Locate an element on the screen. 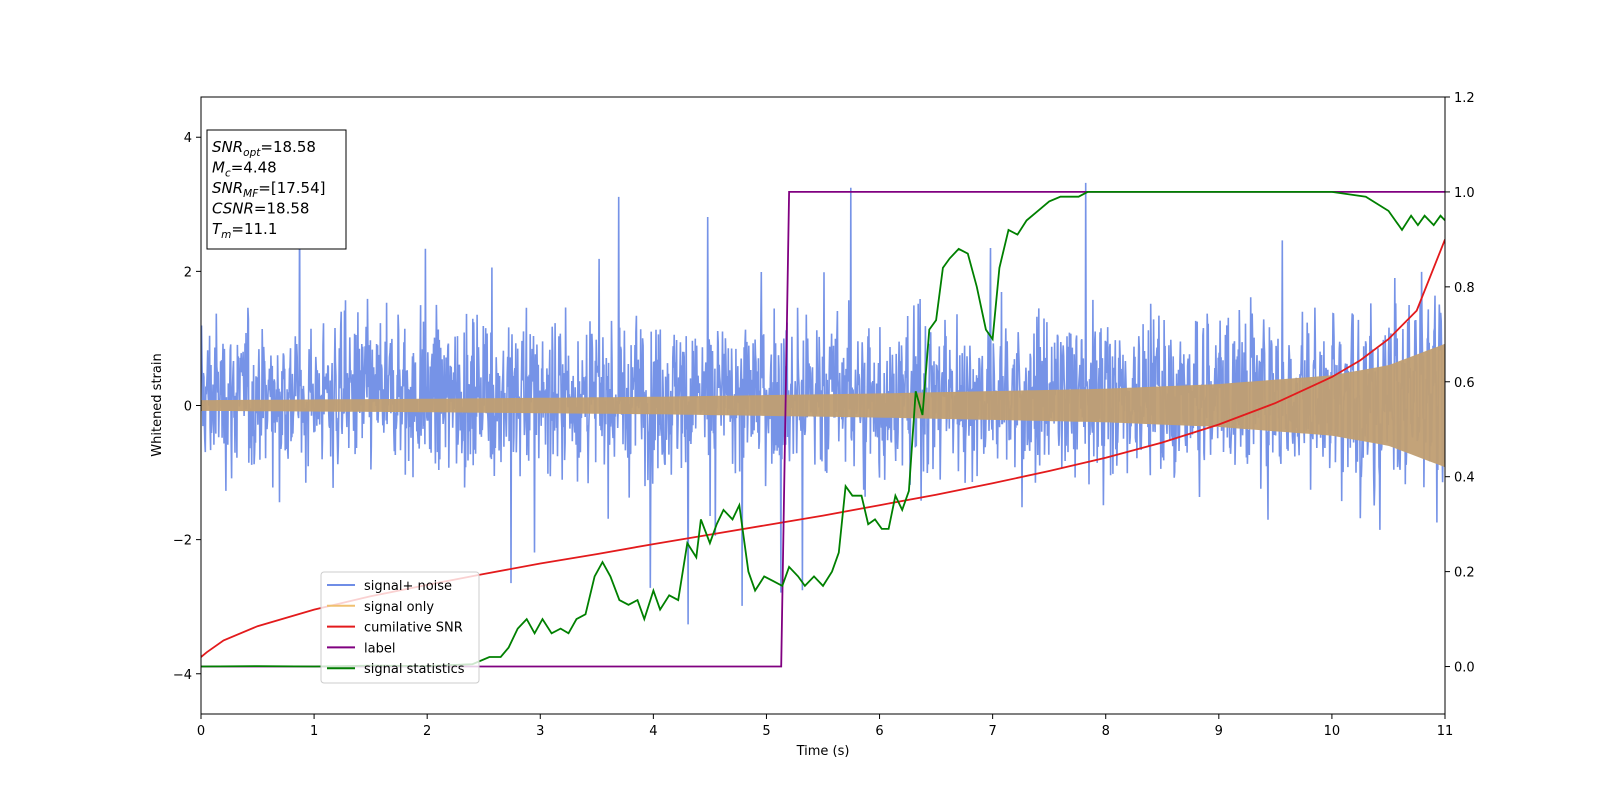  x-tick-label: 9 is located at coordinates (1219, 731).